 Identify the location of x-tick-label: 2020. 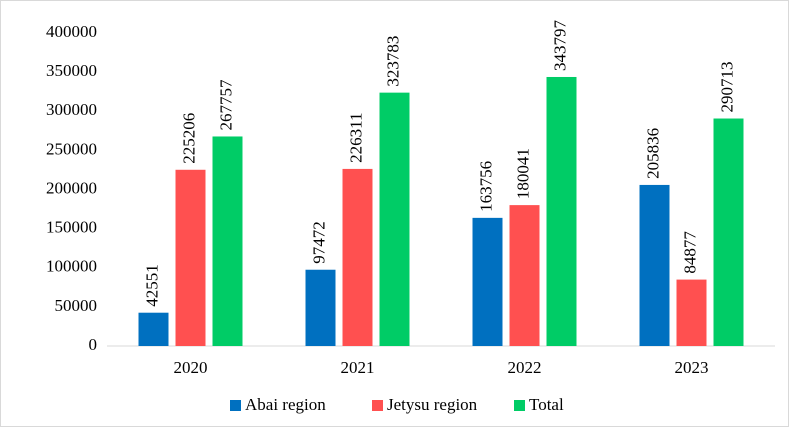
(191, 367).